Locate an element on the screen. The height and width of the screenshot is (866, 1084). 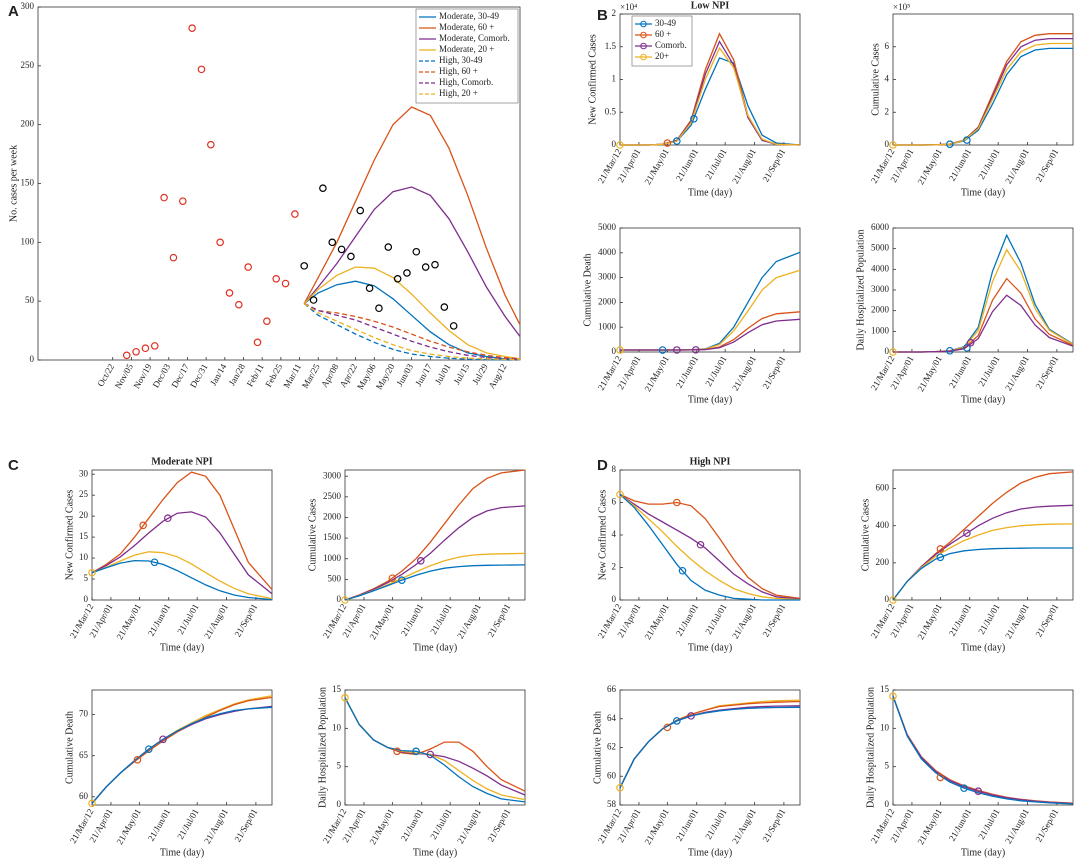
x-tick-label: 21/Jul/01 is located at coordinates (440, 824).